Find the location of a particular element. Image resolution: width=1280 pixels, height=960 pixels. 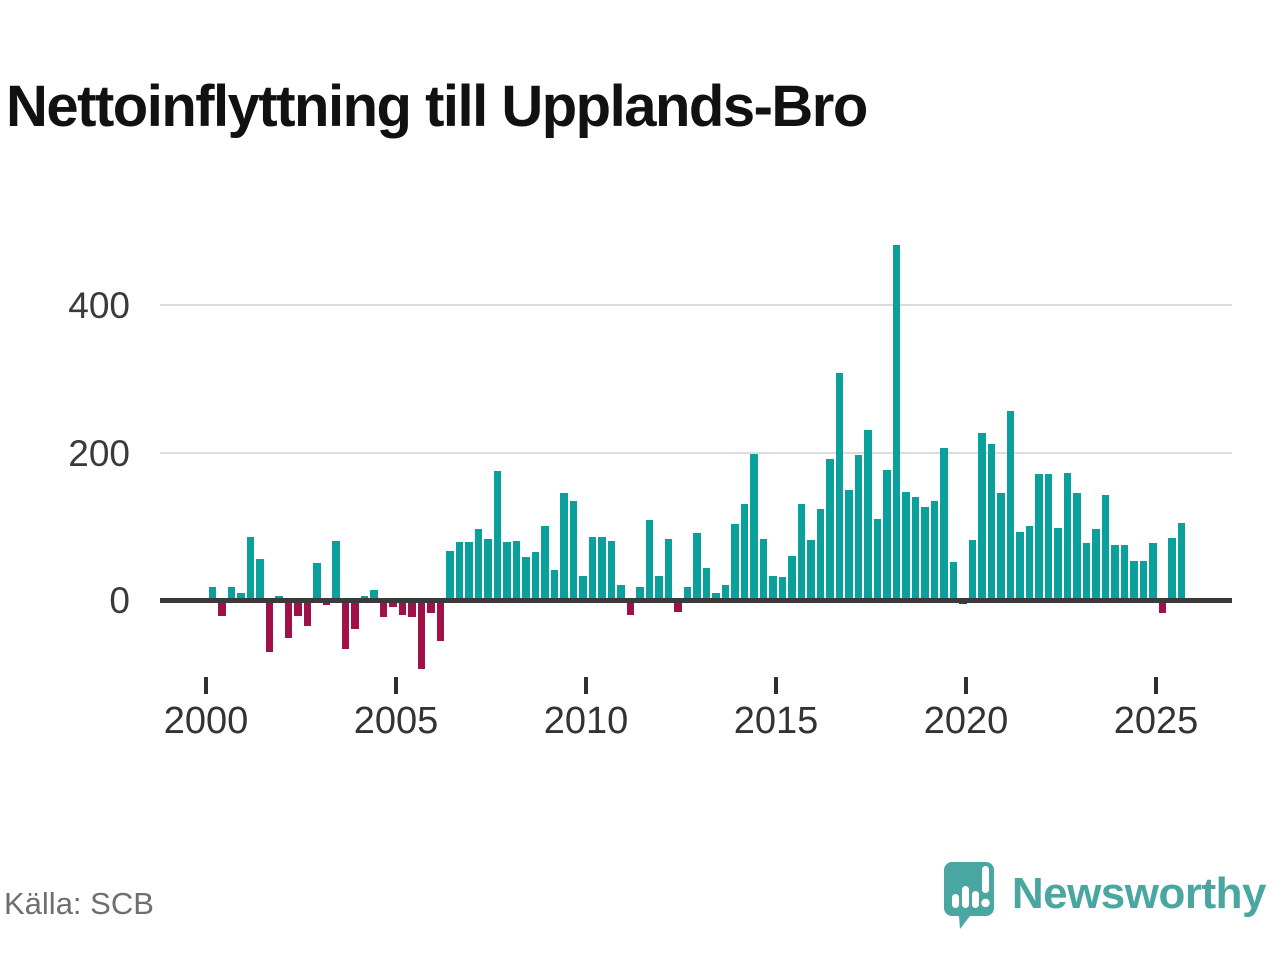

bar-2002Q3 is located at coordinates (307, 613).